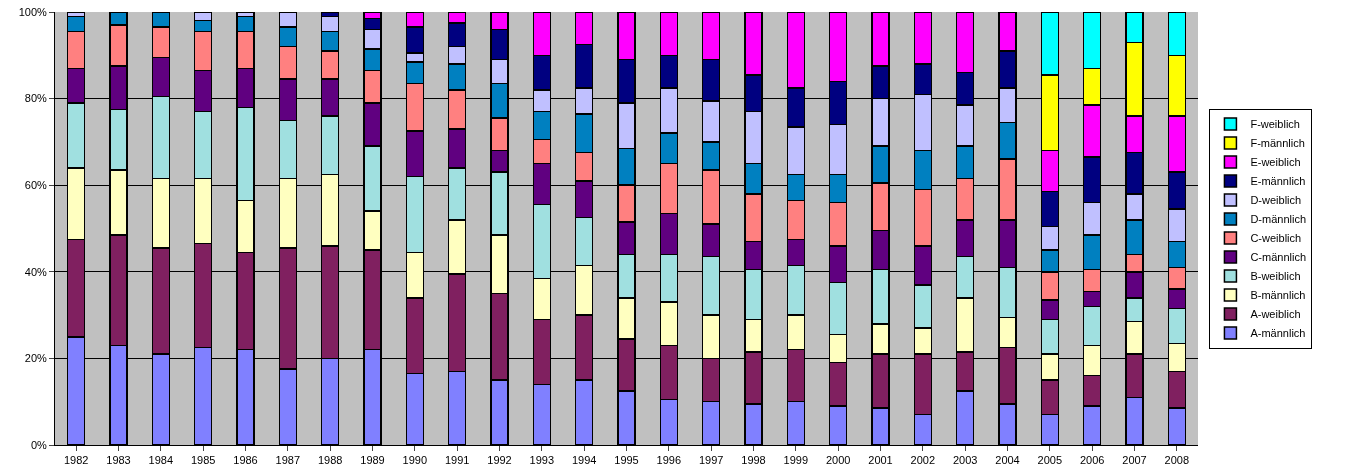 This screenshot has width=1358, height=475. I want to click on x-tick-label: 1989, so click(372, 460).